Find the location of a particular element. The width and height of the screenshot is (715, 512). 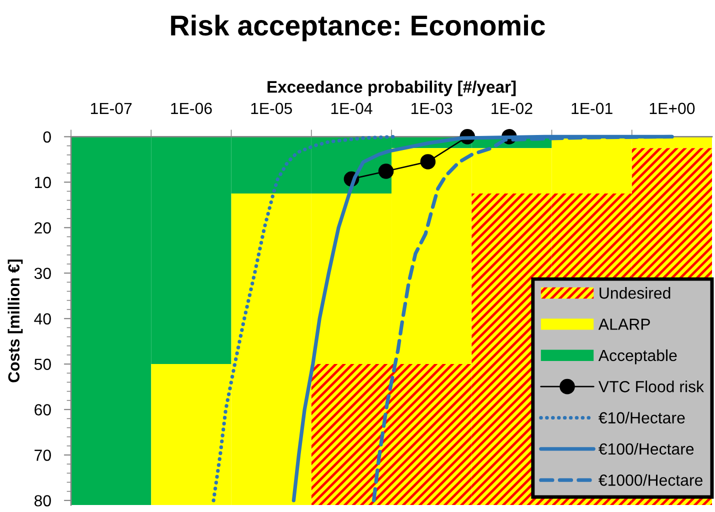

legend-label: VTC Flood risk is located at coordinates (651, 386).